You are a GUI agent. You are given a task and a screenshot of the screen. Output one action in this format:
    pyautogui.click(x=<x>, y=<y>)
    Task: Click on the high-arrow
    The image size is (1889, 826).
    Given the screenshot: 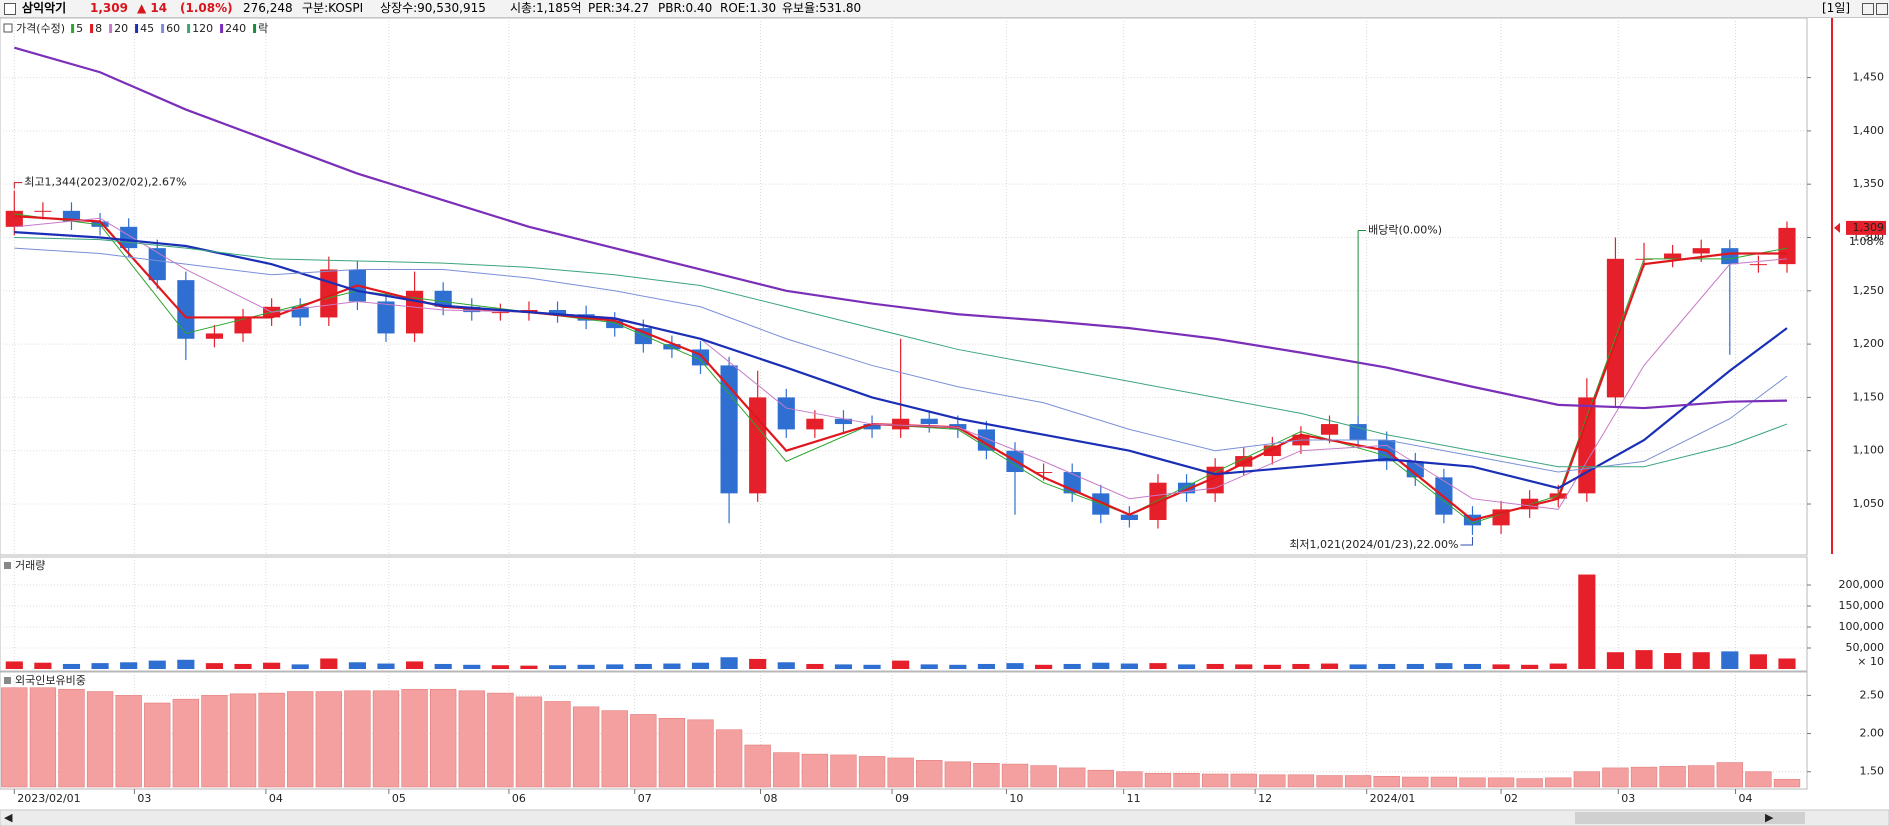 What is the action you would take?
    pyautogui.click(x=18, y=185)
    